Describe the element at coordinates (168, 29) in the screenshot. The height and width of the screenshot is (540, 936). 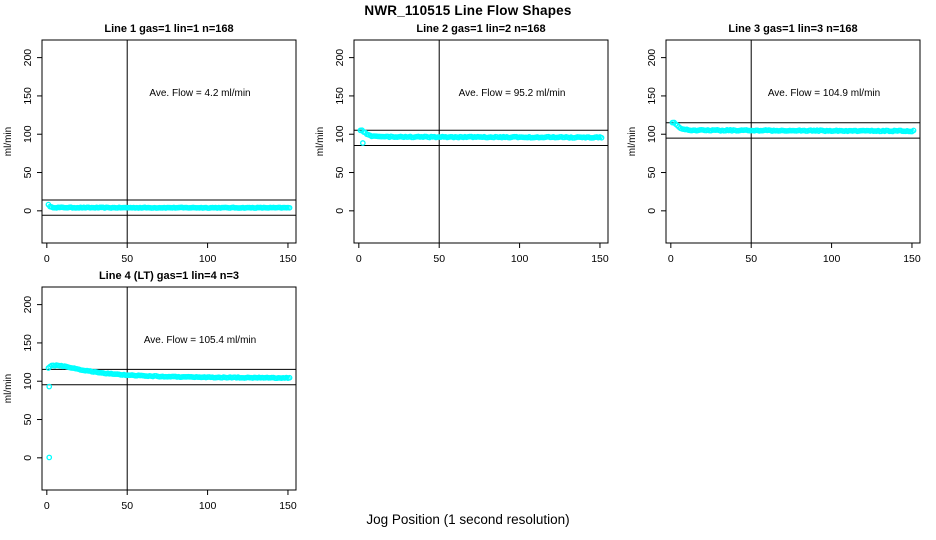
I see `panel-title: Line 1 gas=1 lin=1 n=168` at that location.